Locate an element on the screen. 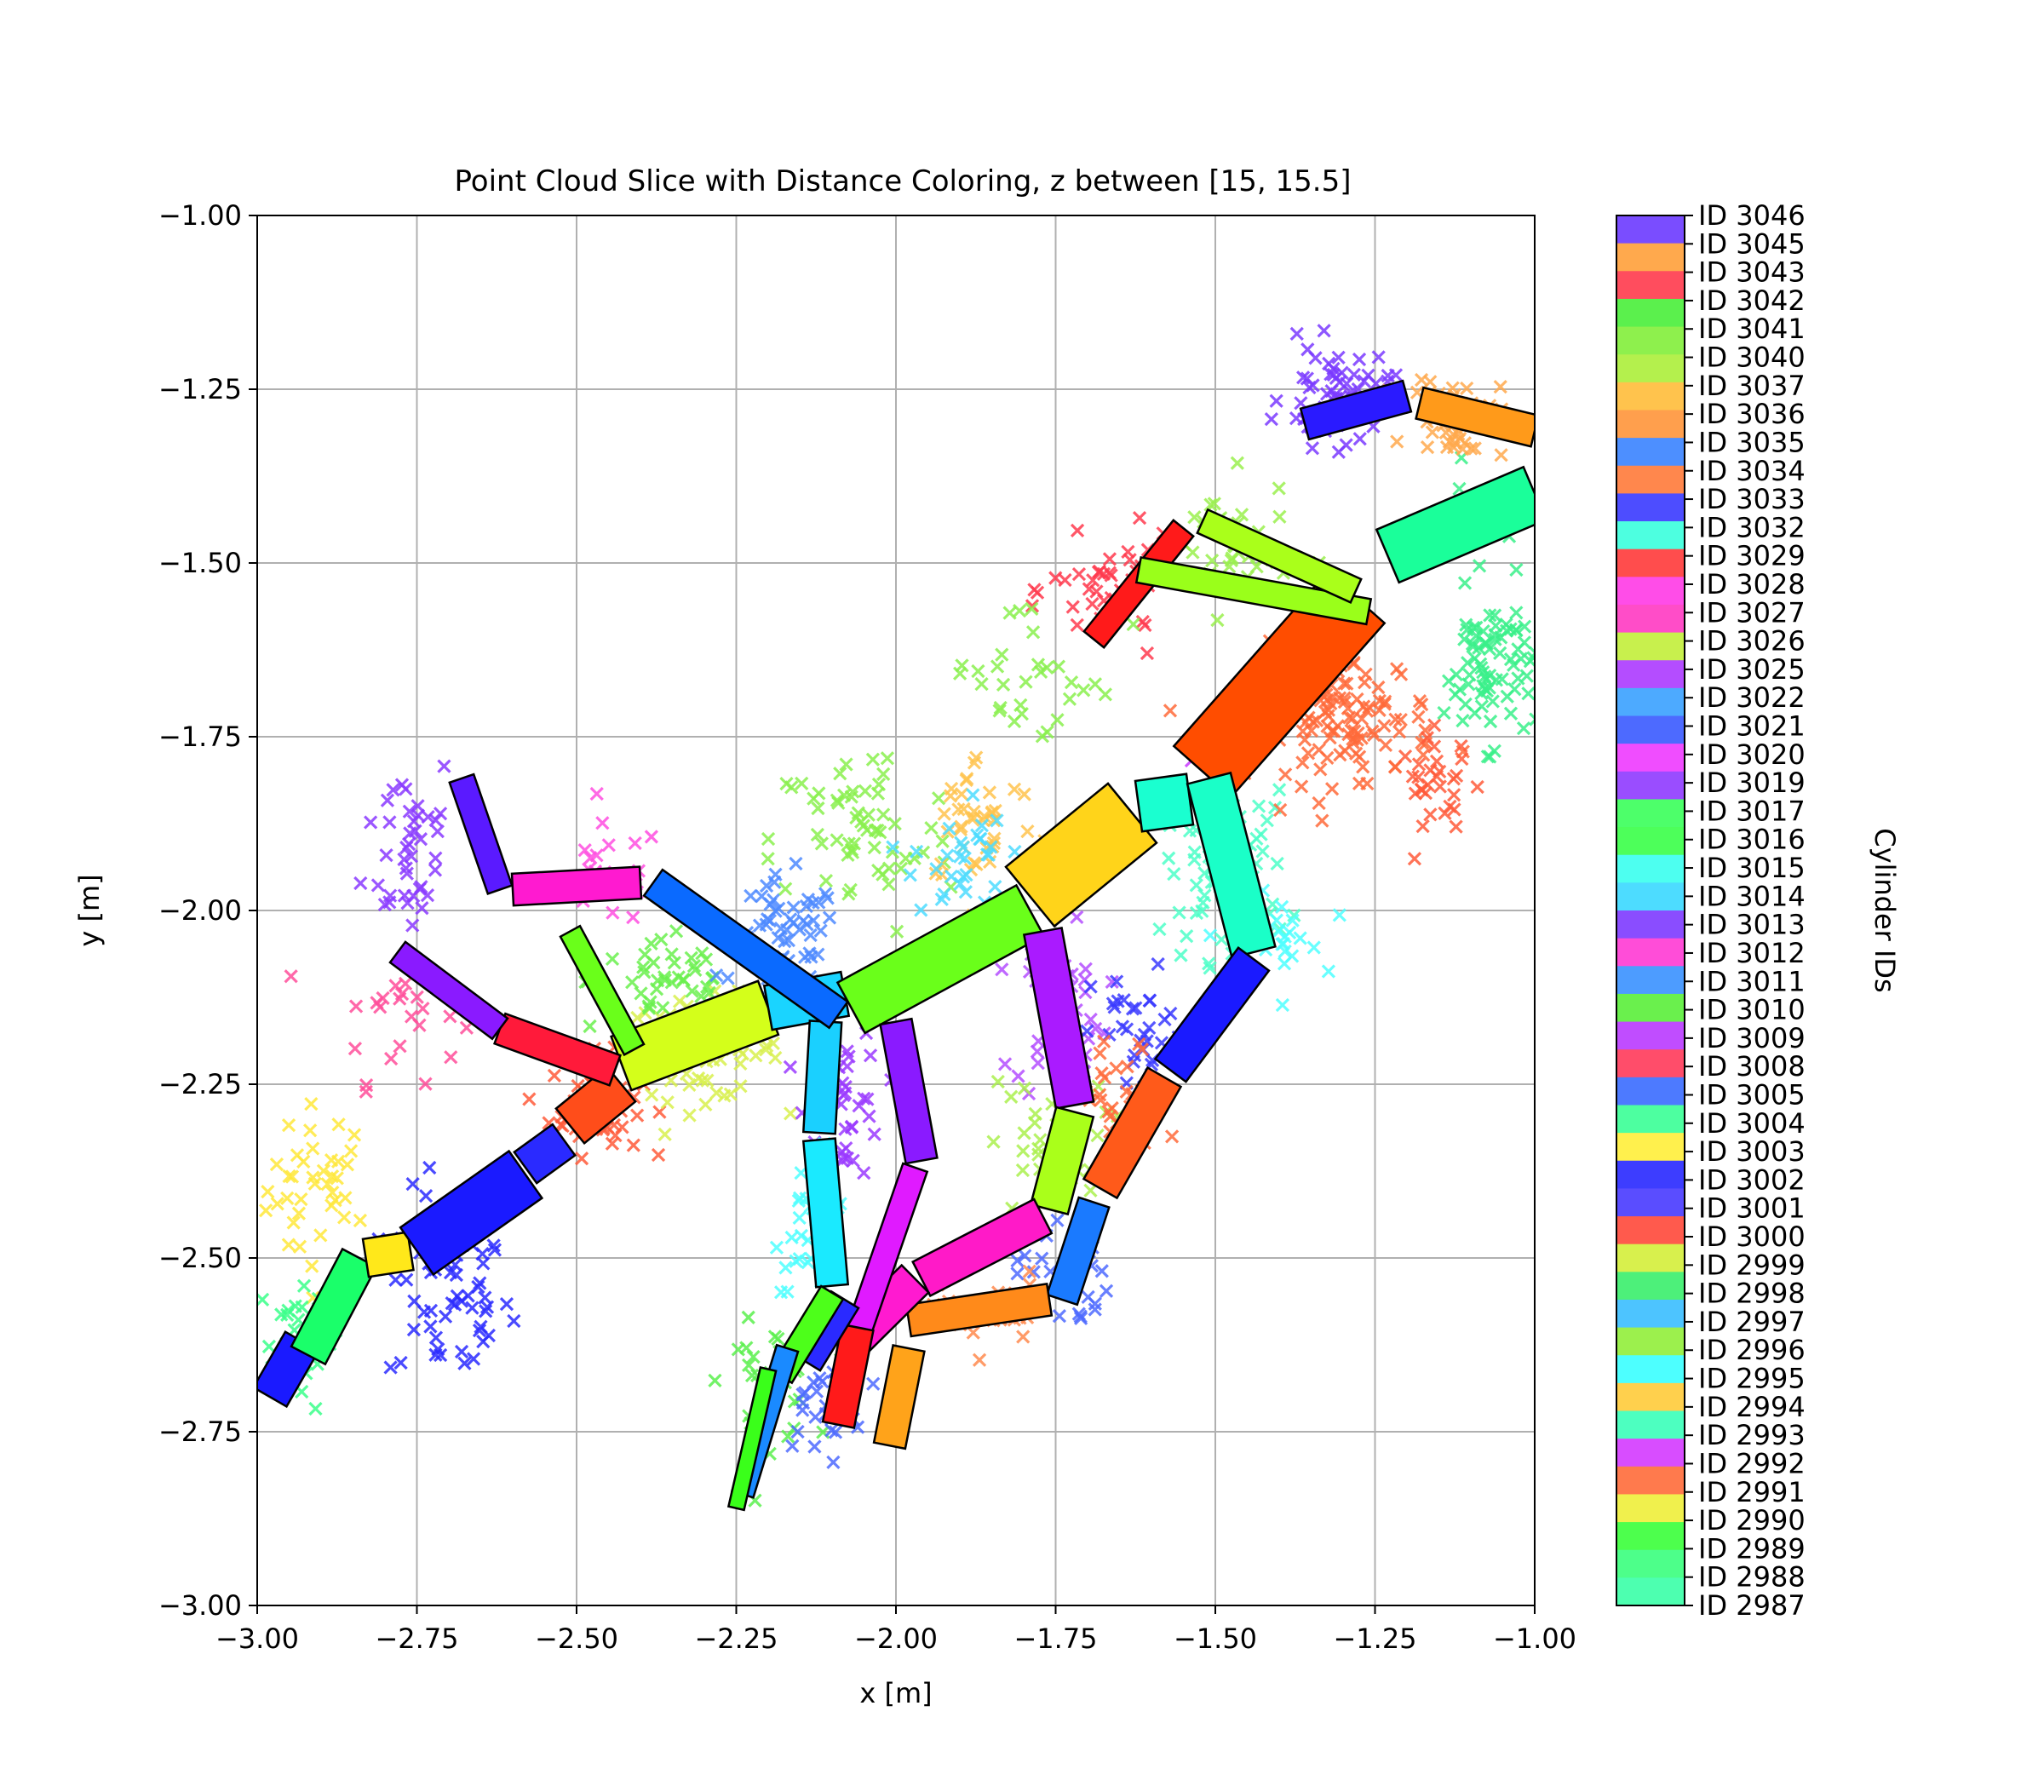  colorbar-tick-label: ID 3005 is located at coordinates (1752, 1094).